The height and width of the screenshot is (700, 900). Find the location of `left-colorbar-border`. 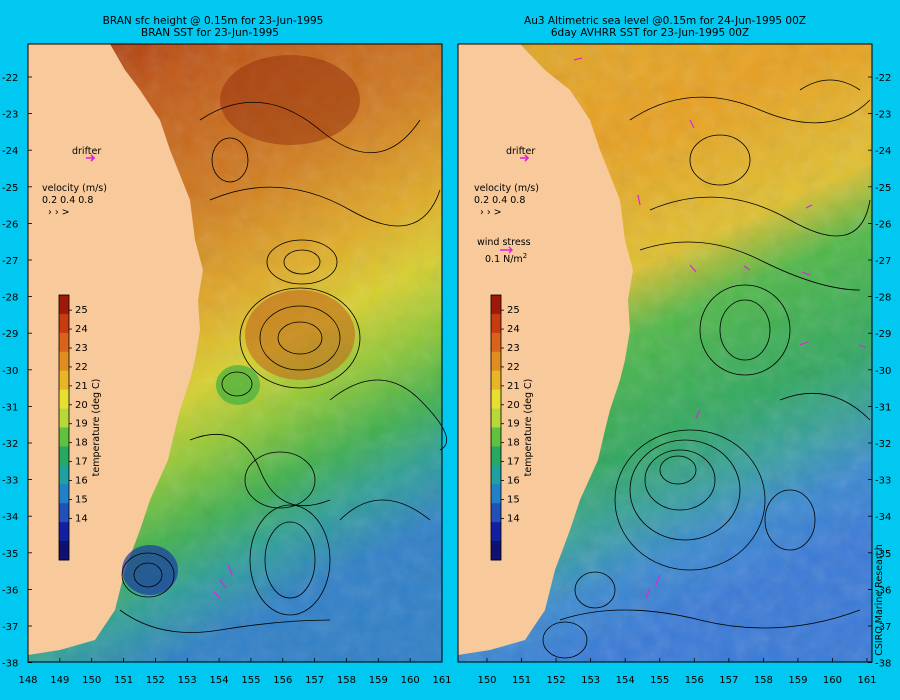

left-colorbar-border is located at coordinates (64, 427).